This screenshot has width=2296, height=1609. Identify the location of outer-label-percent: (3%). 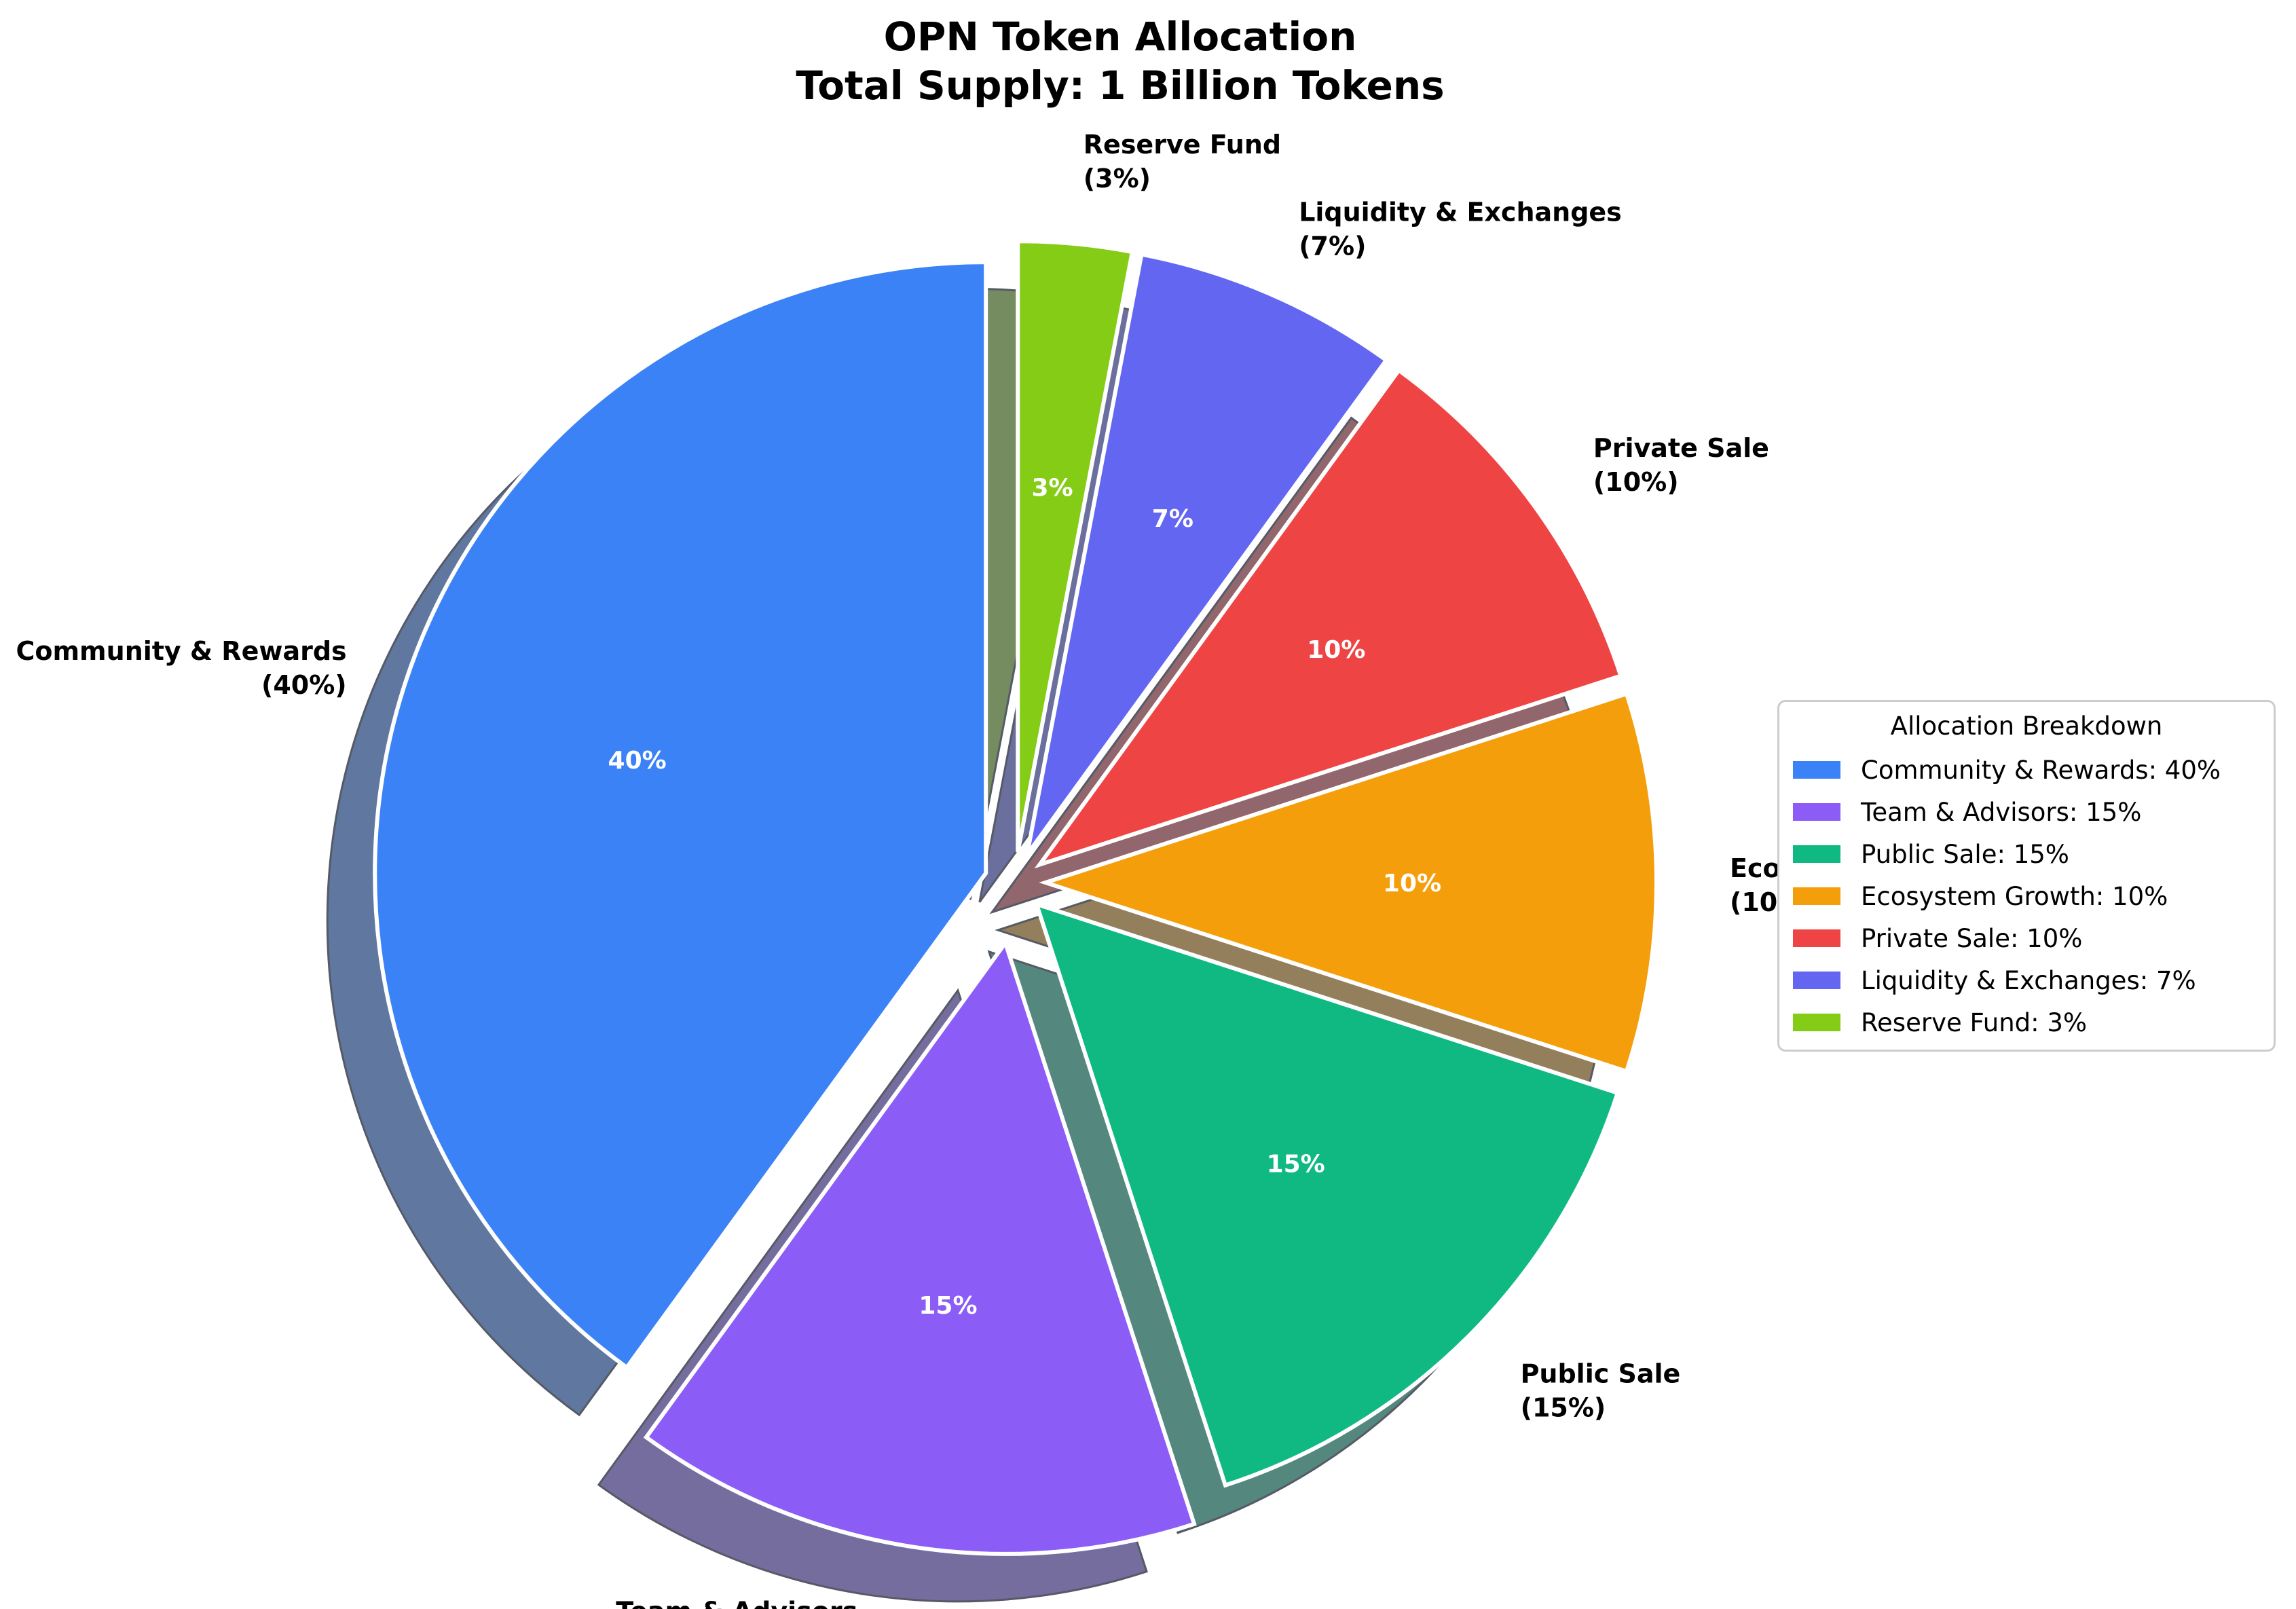
(1117, 178).